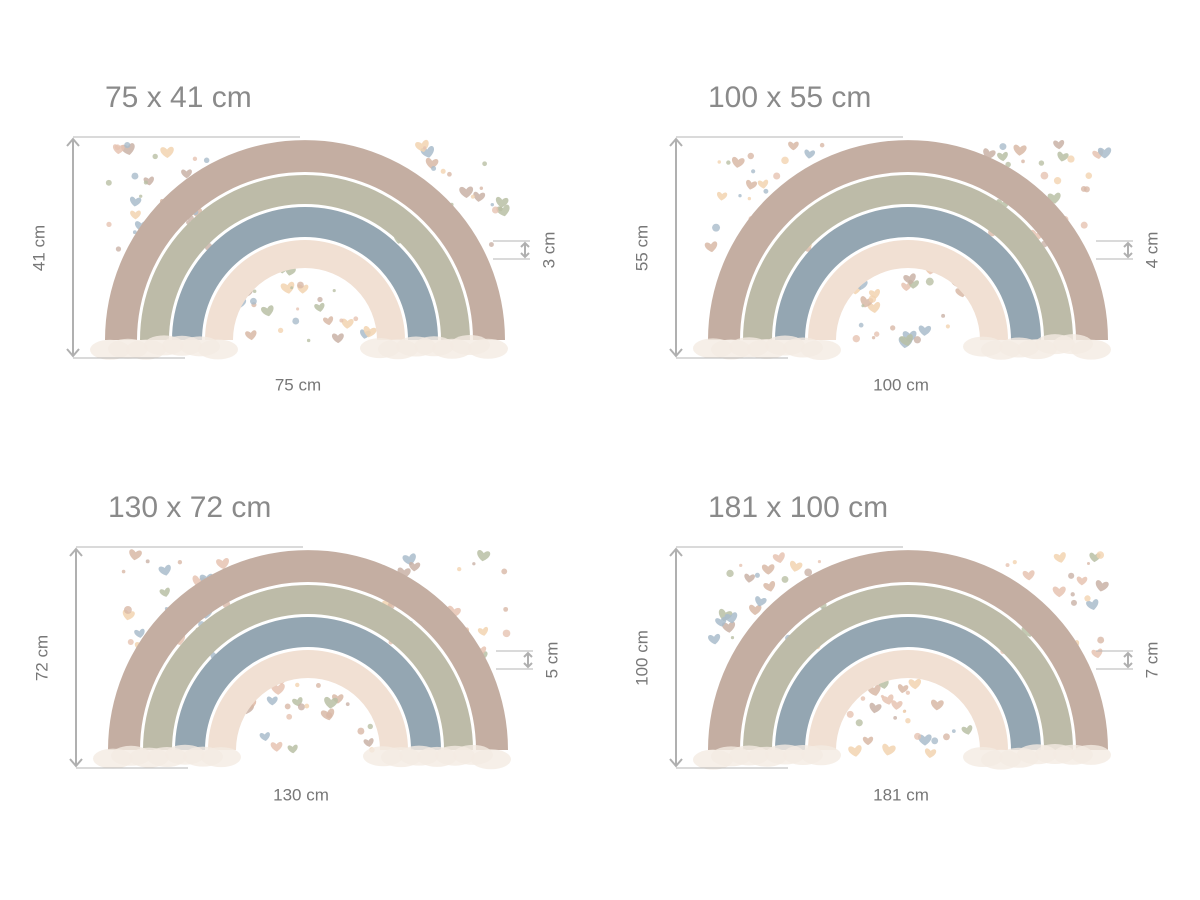 This screenshot has width=1200, height=900. What do you see at coordinates (901, 794) in the screenshot?
I see `width-label: 181 cm` at bounding box center [901, 794].